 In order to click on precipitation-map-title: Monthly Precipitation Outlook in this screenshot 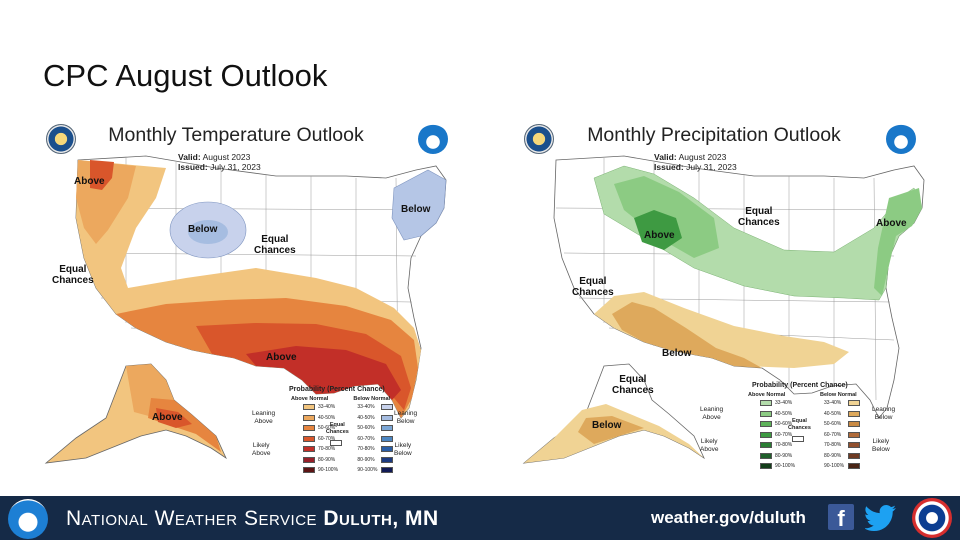, I will do `click(714, 135)`.